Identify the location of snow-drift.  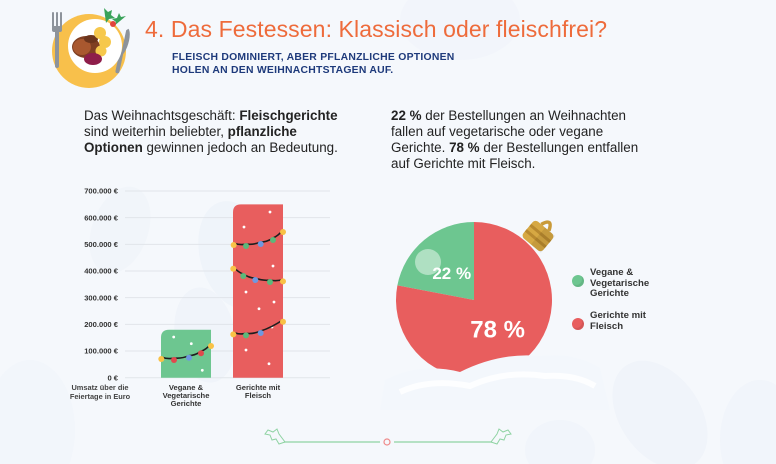
(495, 382).